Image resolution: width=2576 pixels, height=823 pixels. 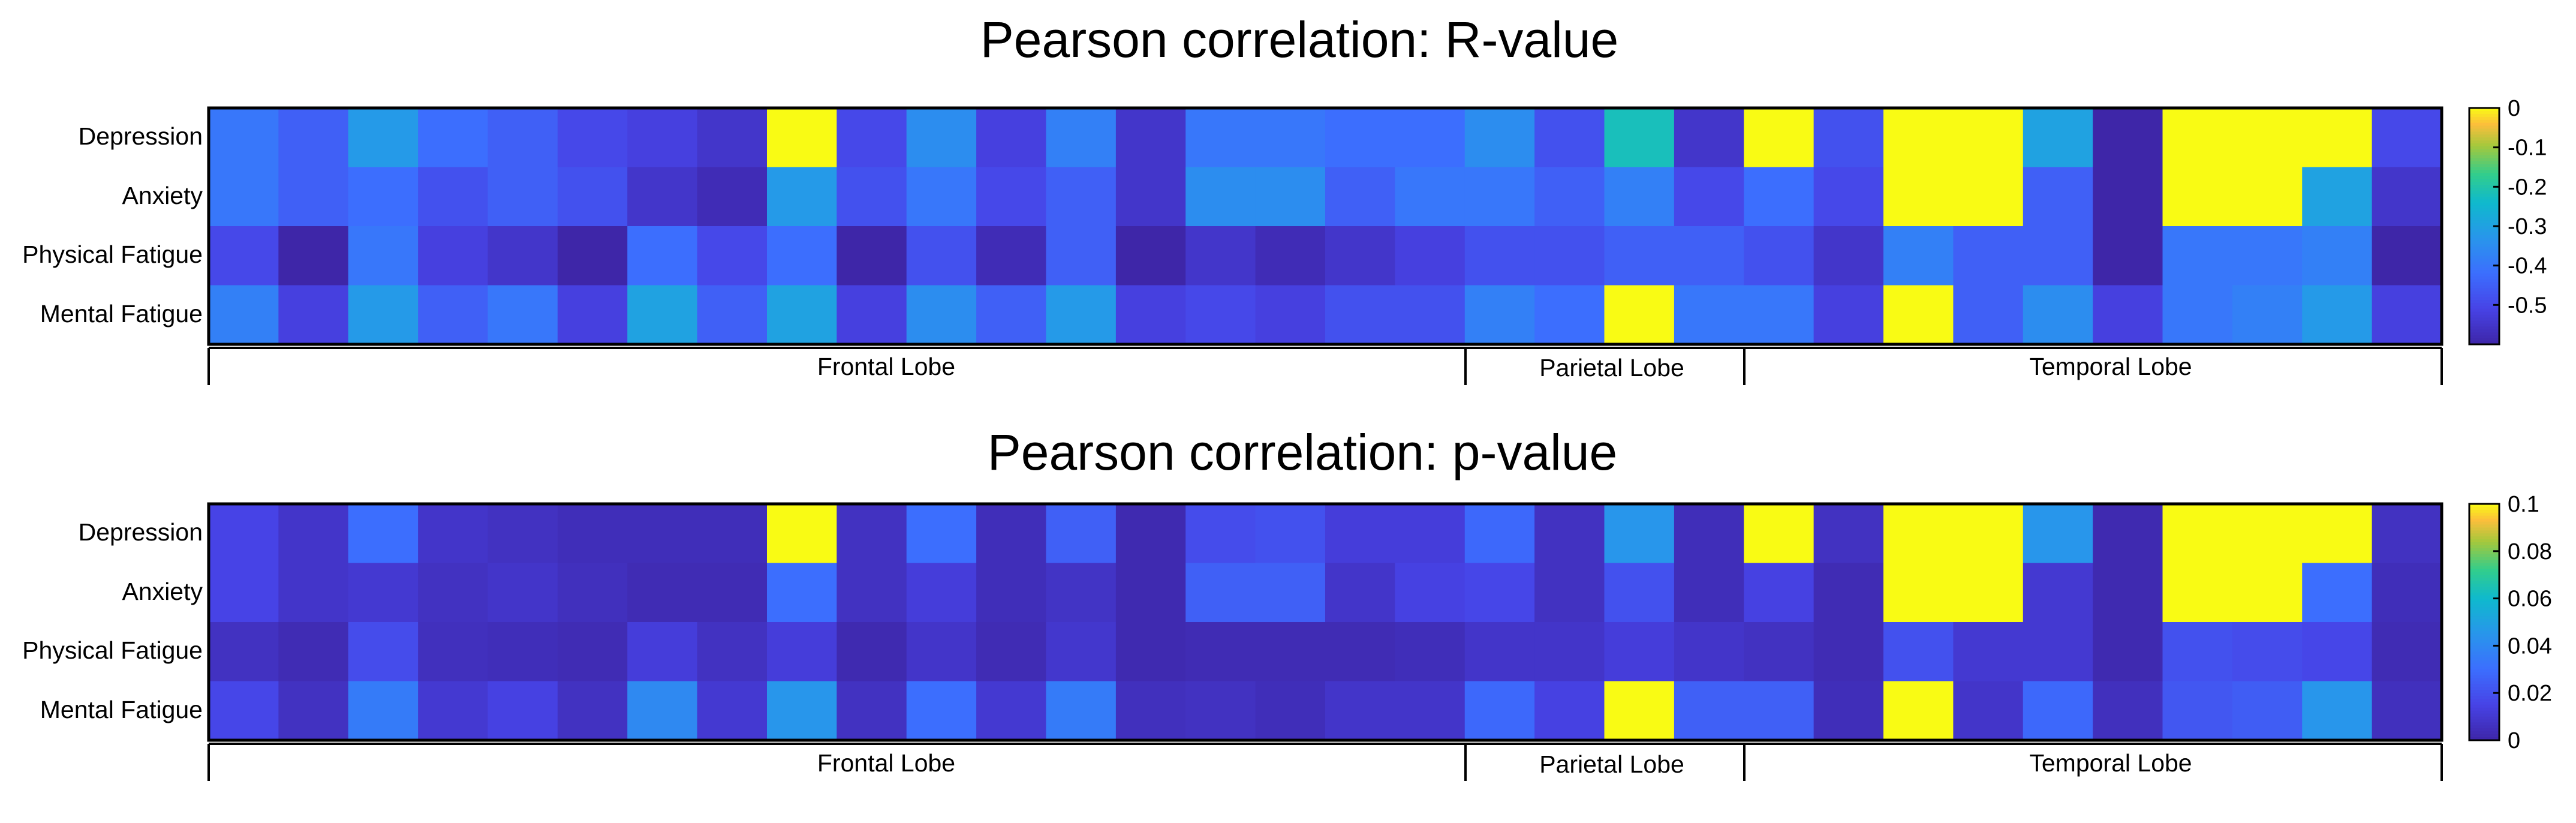 What do you see at coordinates (112, 255) in the screenshot?
I see `row-label-physical-fatigue: Physical Fatigue` at bounding box center [112, 255].